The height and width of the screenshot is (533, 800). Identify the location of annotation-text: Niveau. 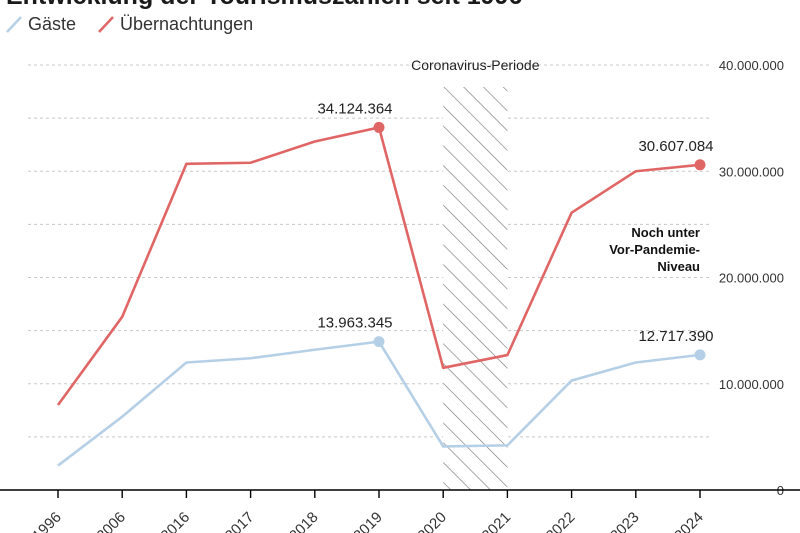
(678, 266).